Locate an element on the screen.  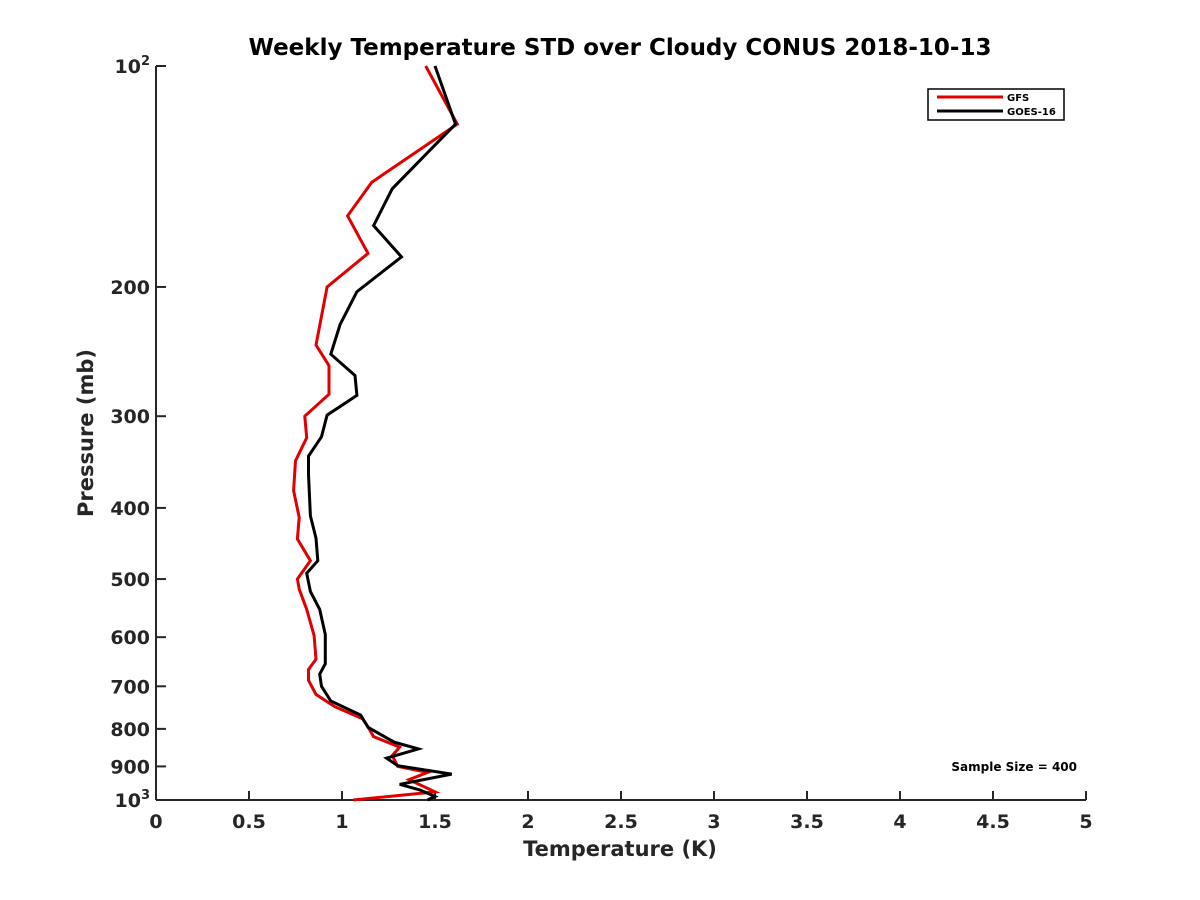
x-tick-label: 0.5 is located at coordinates (249, 822).